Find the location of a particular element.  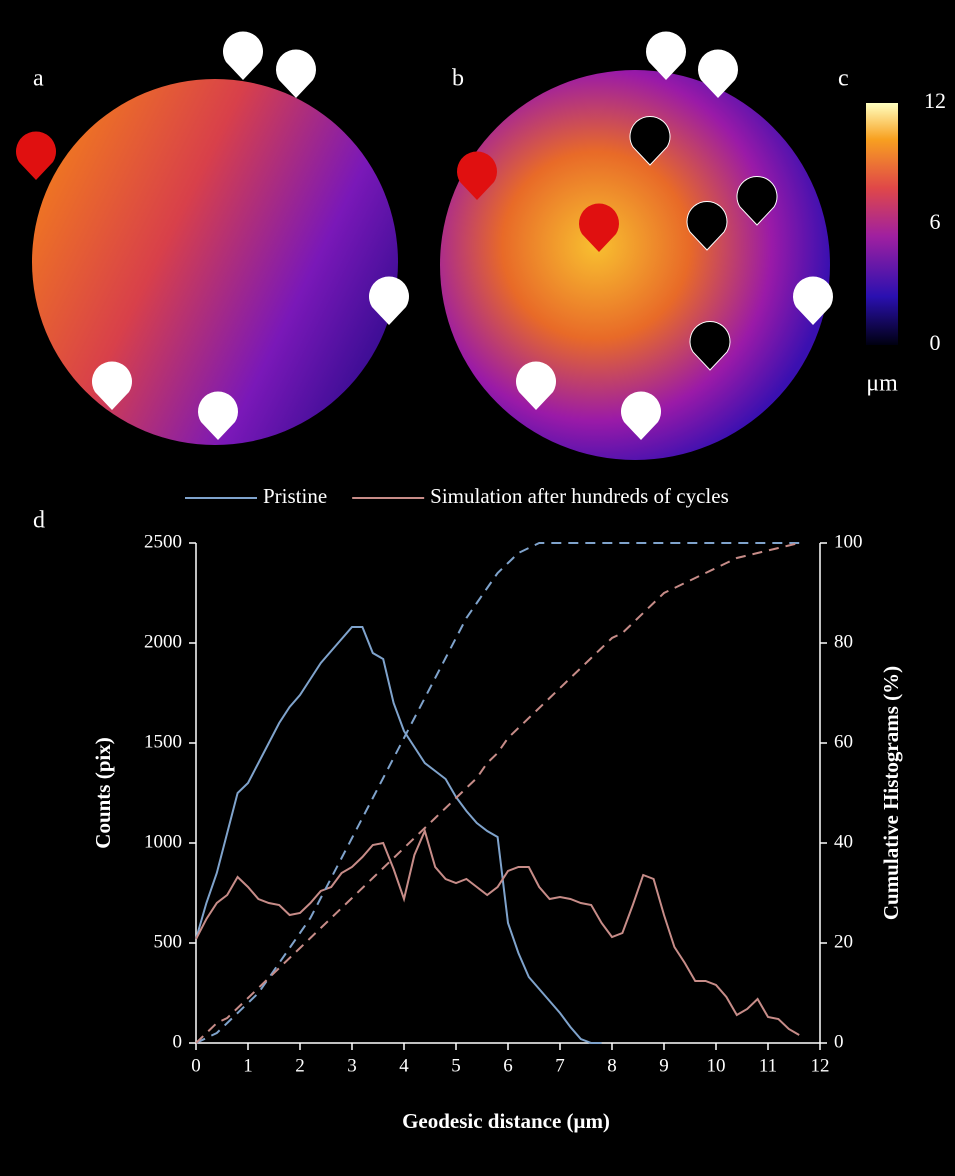

colorbar is located at coordinates (882, 224).